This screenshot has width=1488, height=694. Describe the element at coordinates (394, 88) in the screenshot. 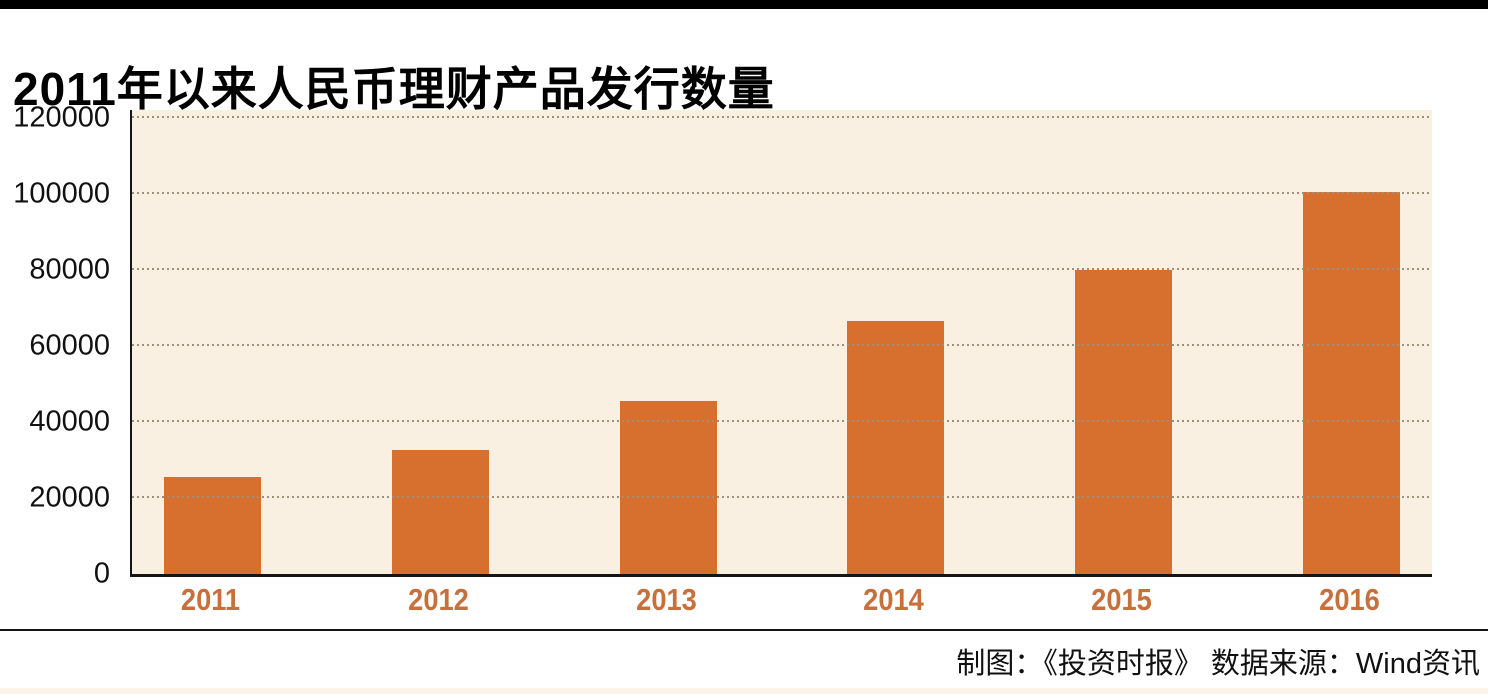

I see `chart-title: 2011年以来人民币理财产品发行数量` at that location.